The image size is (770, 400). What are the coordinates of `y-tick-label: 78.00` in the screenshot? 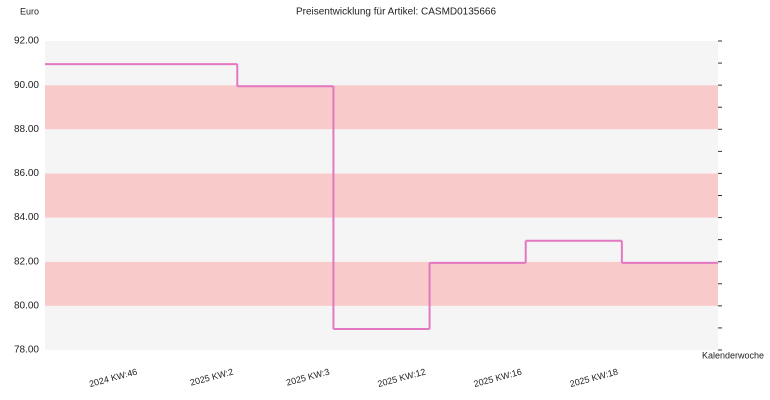 It's located at (26, 350).